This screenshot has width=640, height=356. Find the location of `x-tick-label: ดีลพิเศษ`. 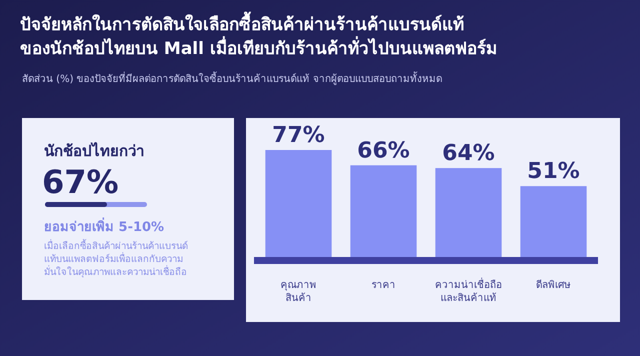

x-tick-label: ดีลพิเศษ is located at coordinates (553, 285).